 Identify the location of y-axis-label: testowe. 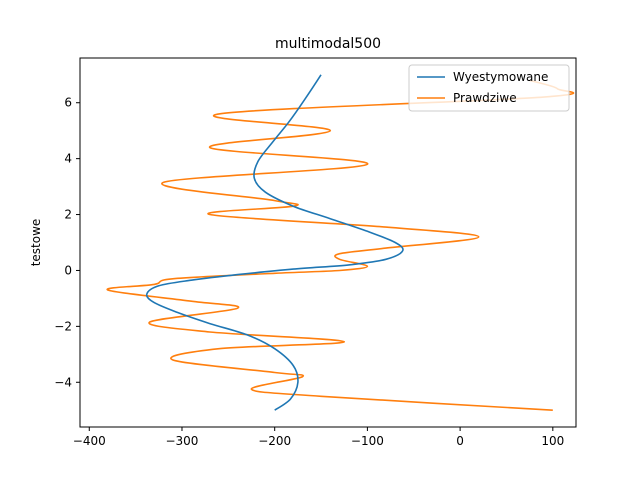
(36, 243).